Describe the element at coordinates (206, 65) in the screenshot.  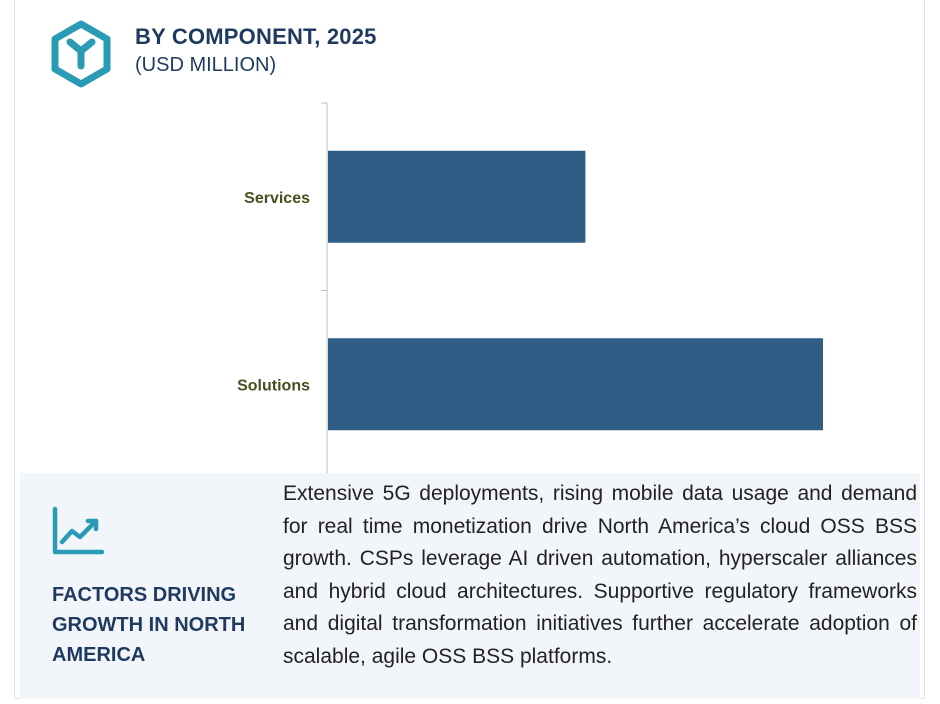
I see `chart-subtitle: (USD MILLION)` at that location.